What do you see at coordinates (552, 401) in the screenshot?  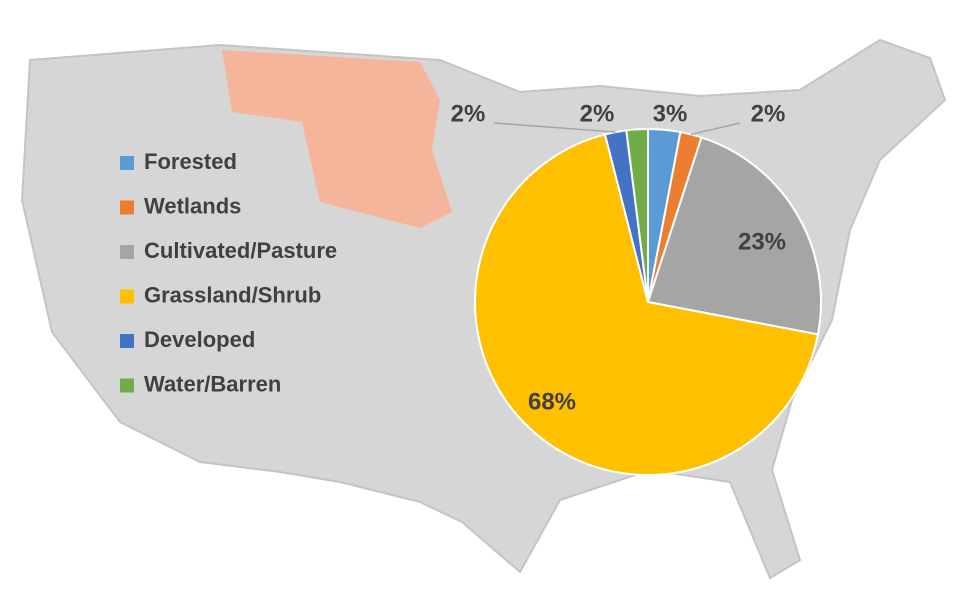 I see `data-label: 68%` at bounding box center [552, 401].